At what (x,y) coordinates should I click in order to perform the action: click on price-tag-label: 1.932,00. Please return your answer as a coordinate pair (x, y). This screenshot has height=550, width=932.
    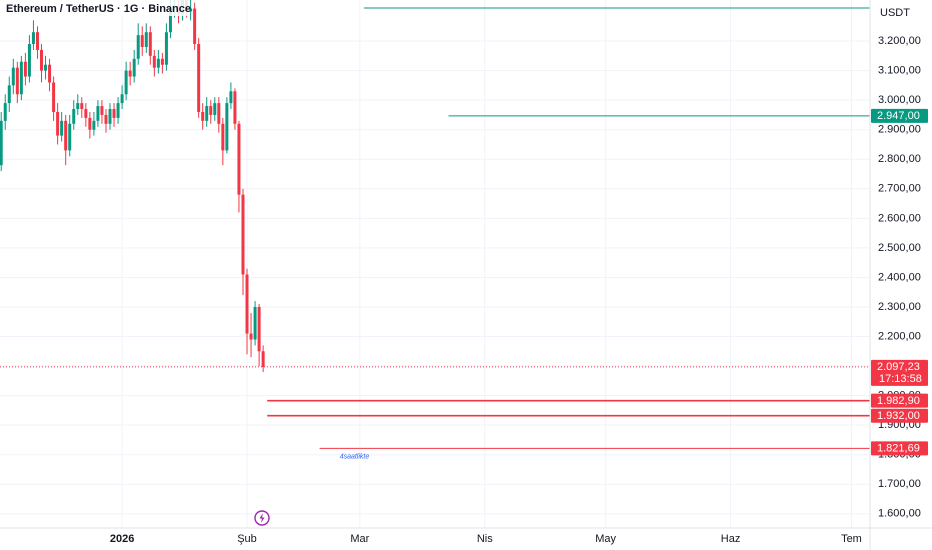
    Looking at the image, I should click on (898, 416).